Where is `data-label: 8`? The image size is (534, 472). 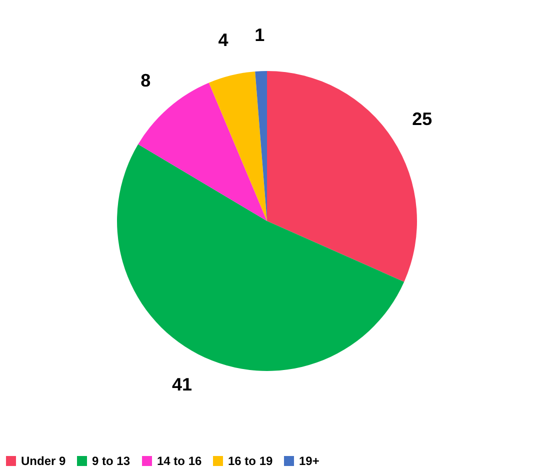 data-label: 8 is located at coordinates (145, 80).